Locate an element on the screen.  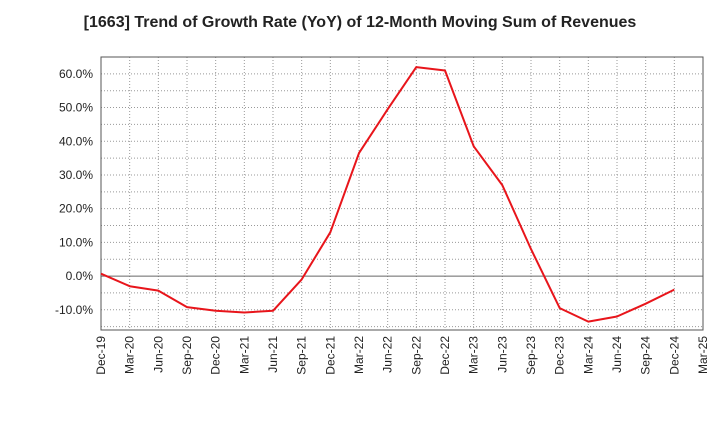
x-tick-label: Jun-20 is located at coordinates (158, 354).